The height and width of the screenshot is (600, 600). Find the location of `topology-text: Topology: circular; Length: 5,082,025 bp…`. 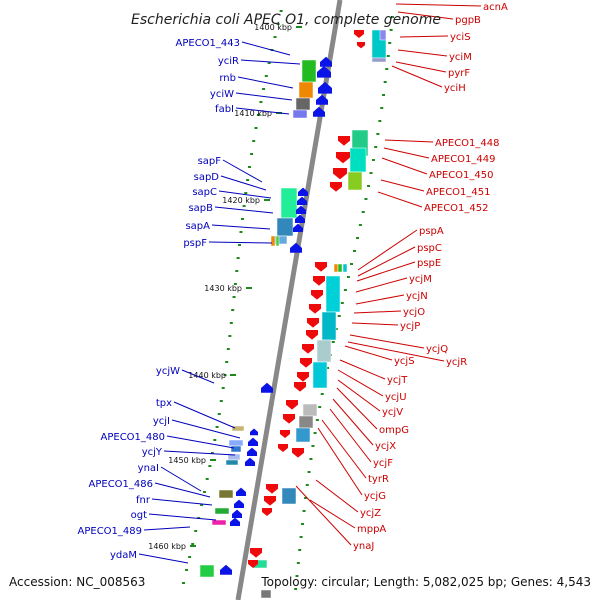

topology-text: Topology: circular; Length: 5,082,025 bp… is located at coordinates (425, 582).